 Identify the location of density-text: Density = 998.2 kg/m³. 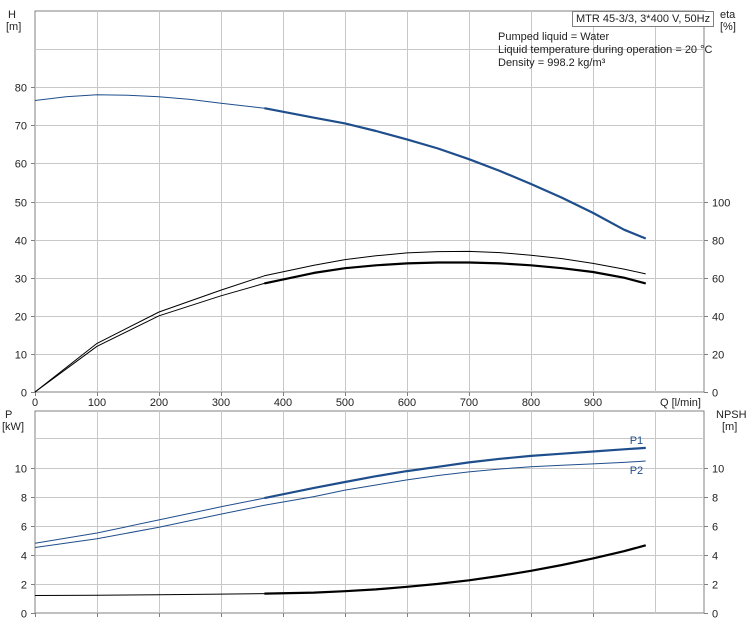
(552, 63).